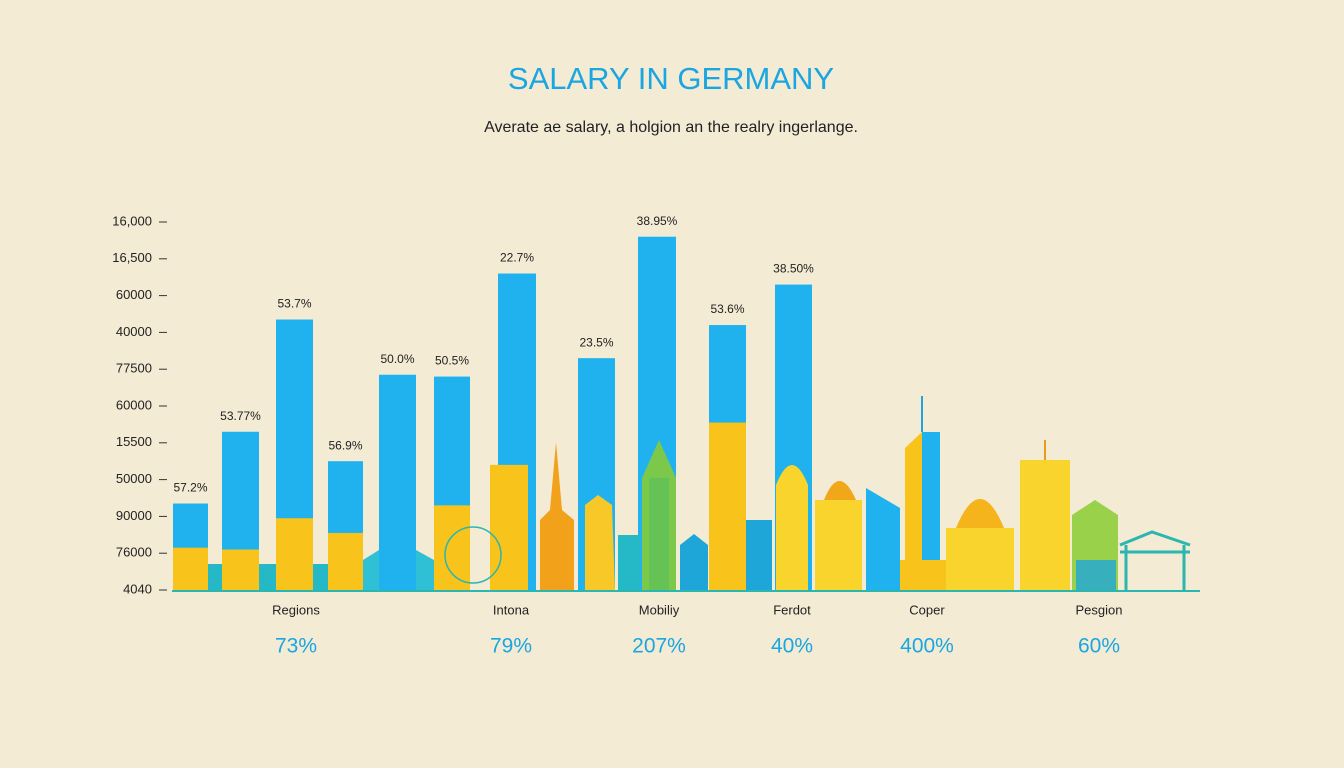 This screenshot has width=1344, height=768. I want to click on bar-label: 57.2%, so click(190, 488).